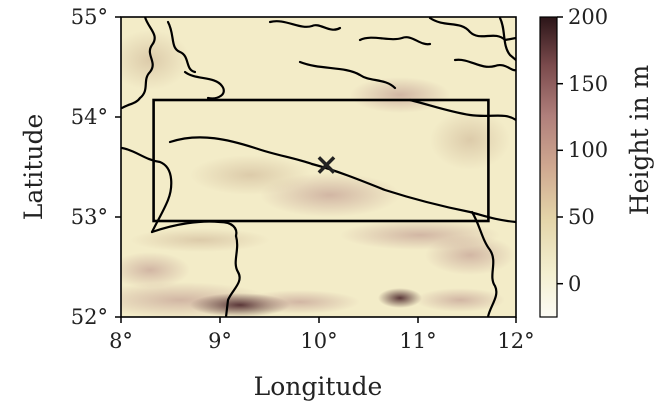  Describe the element at coordinates (89, 167) in the screenshot. I see `y-tick-labels: 55° 54° 53° 52°` at that location.